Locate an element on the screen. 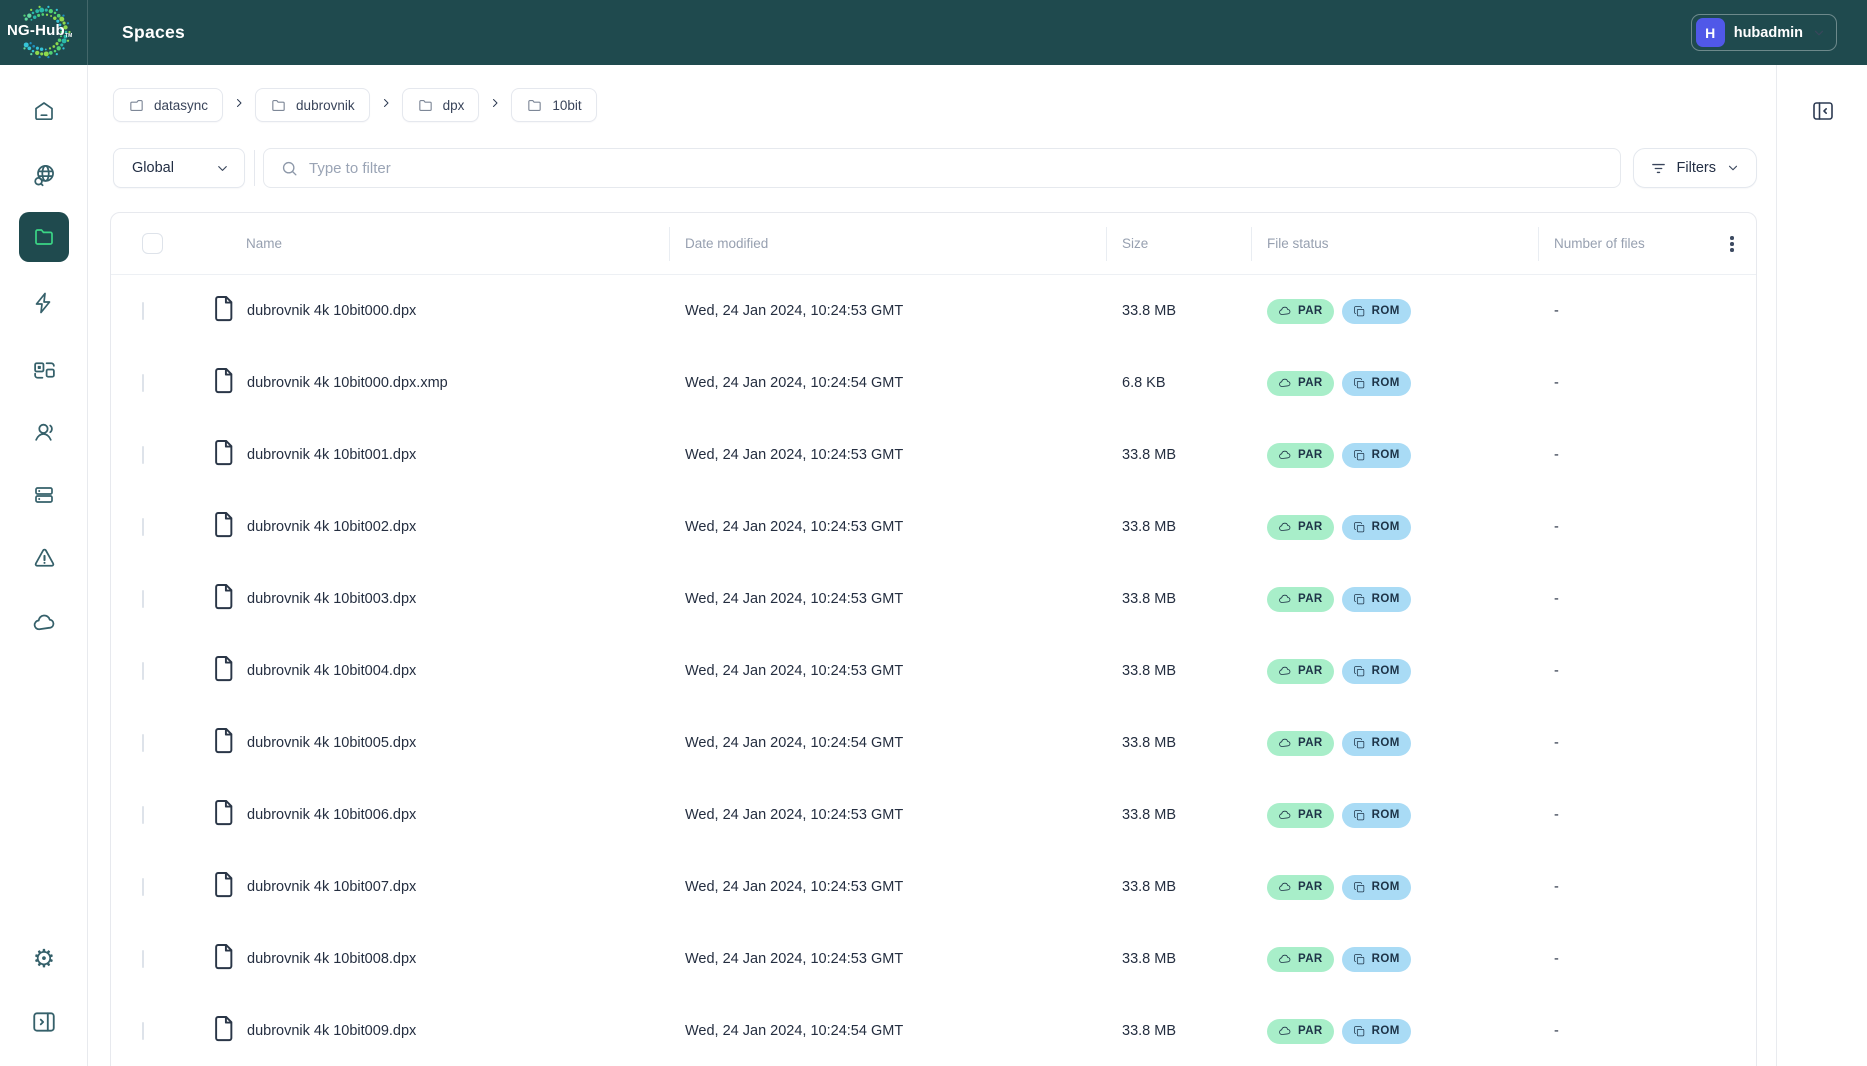 The width and height of the screenshot is (1867, 1066). file-name-cell: dubrovnik 4k 10bit001.dpx is located at coordinates (434, 455).